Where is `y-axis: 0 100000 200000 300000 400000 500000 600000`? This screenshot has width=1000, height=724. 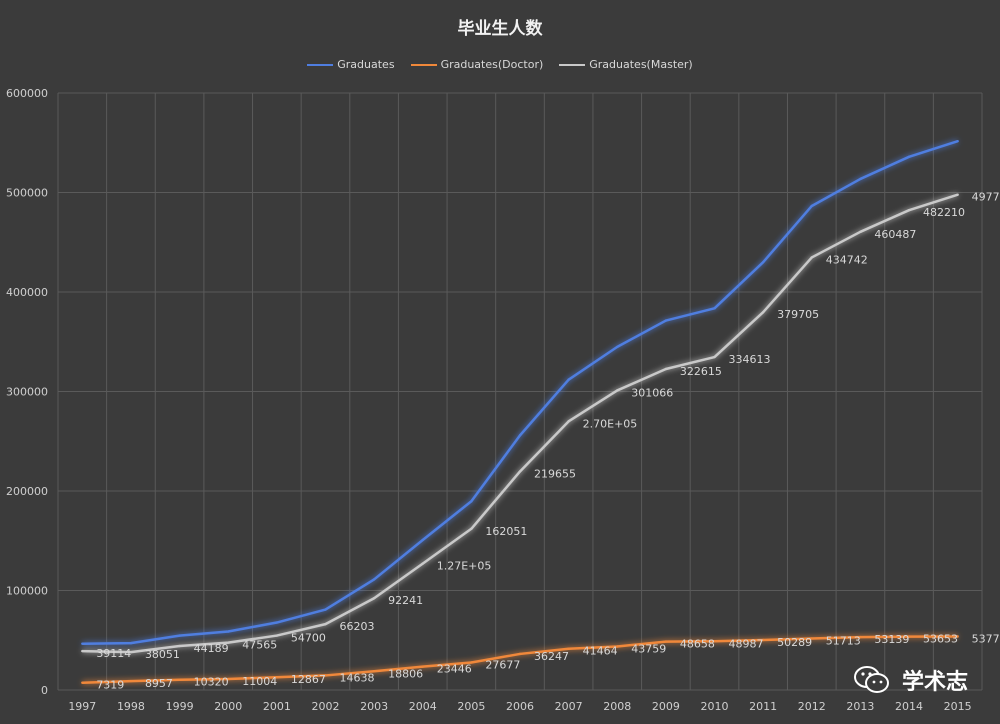 y-axis: 0 100000 200000 300000 400000 500000 600000 is located at coordinates (27, 392).